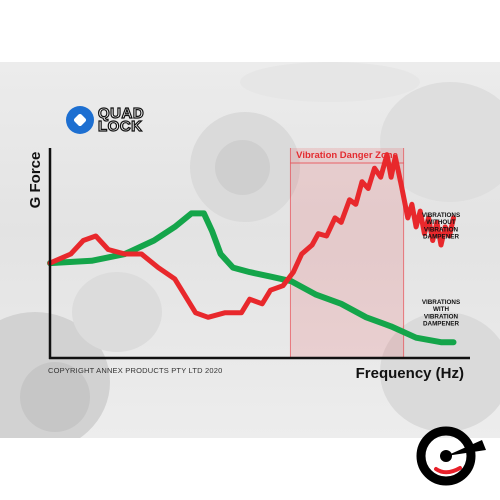 This screenshot has width=500, height=500. I want to click on quad-lock-logo: QUAD LOCK, so click(105, 120).